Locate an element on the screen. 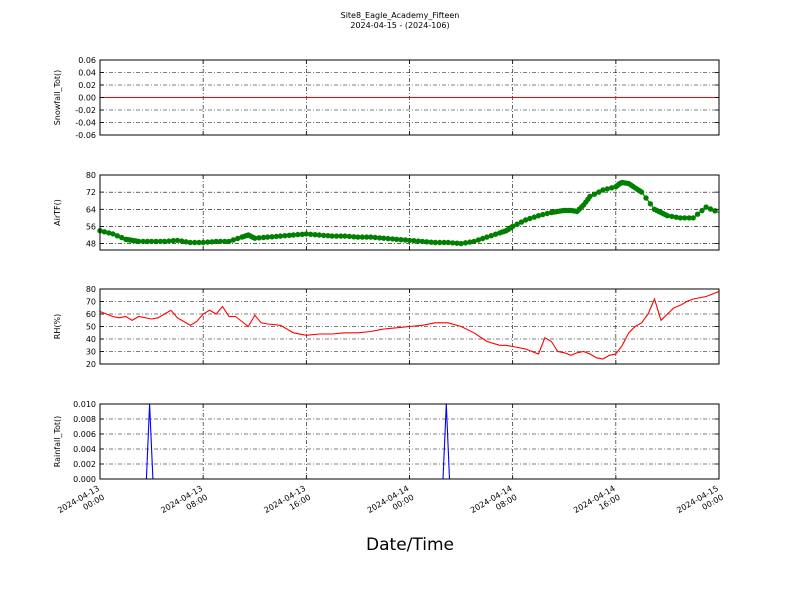  rh-y-tick-label: 80 is located at coordinates (91, 289).